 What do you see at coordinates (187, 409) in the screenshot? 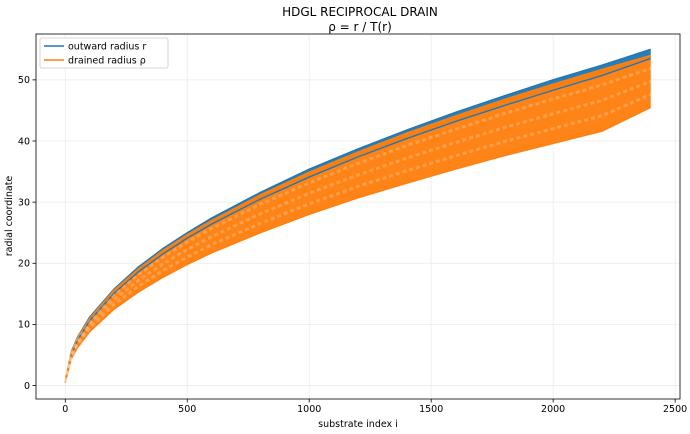
I see `x-tick-label: 500` at bounding box center [187, 409].